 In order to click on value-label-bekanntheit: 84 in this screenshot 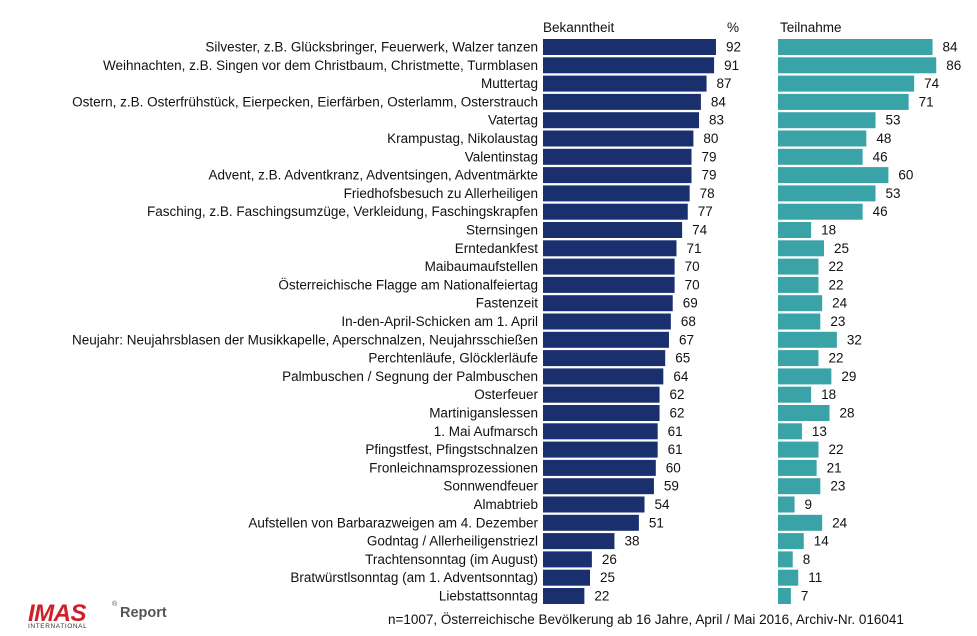, I will do `click(719, 101)`.